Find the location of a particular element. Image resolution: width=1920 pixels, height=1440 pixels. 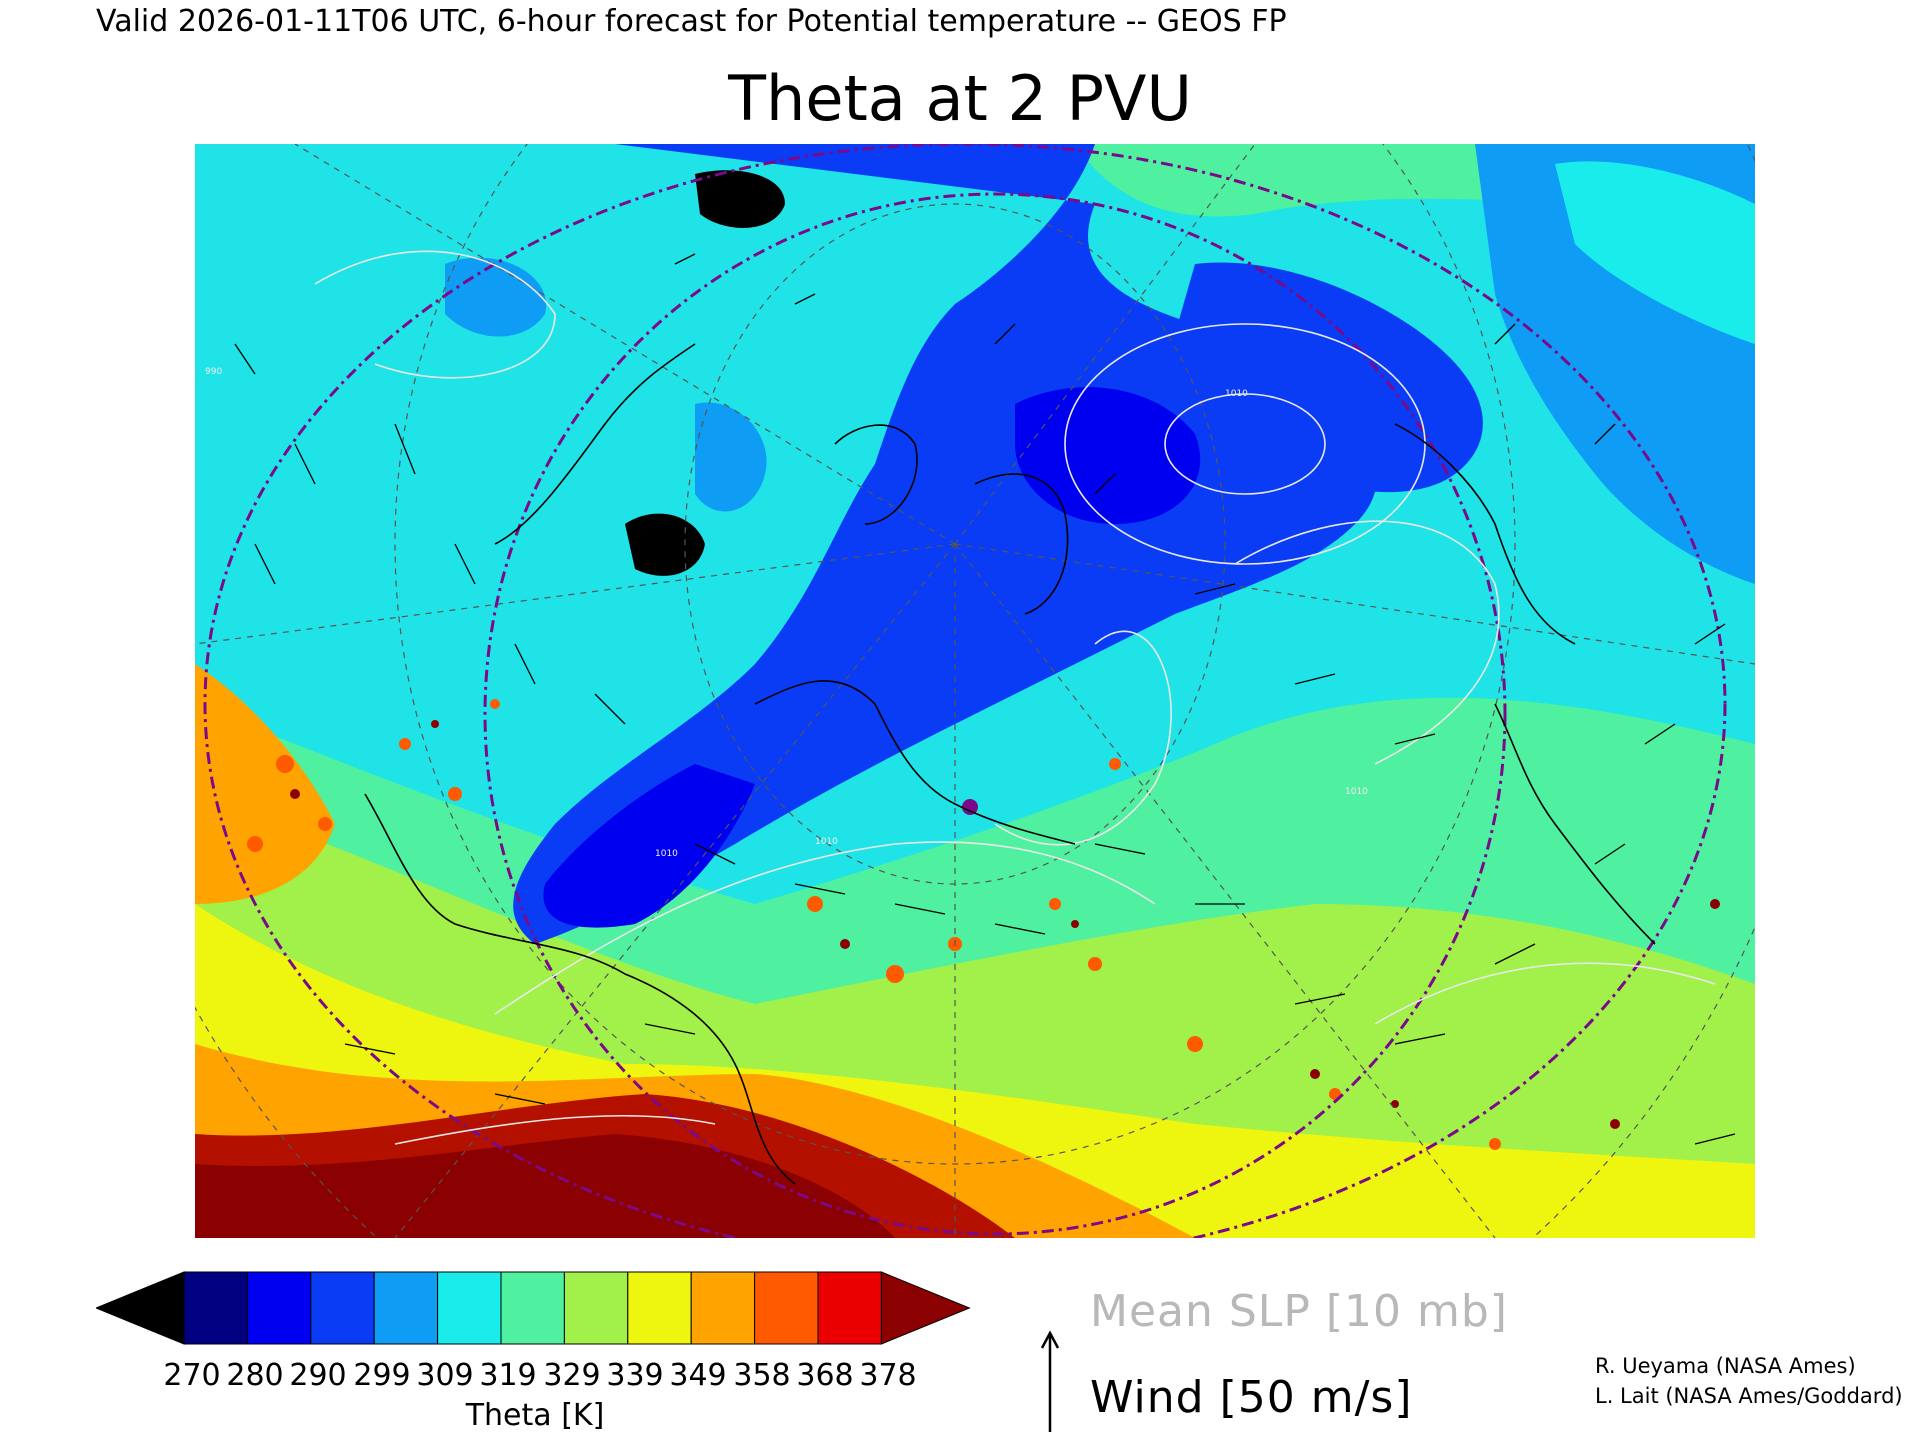

credit-line-2: L. Lait (NASA Ames/Goddard) is located at coordinates (1749, 1396).